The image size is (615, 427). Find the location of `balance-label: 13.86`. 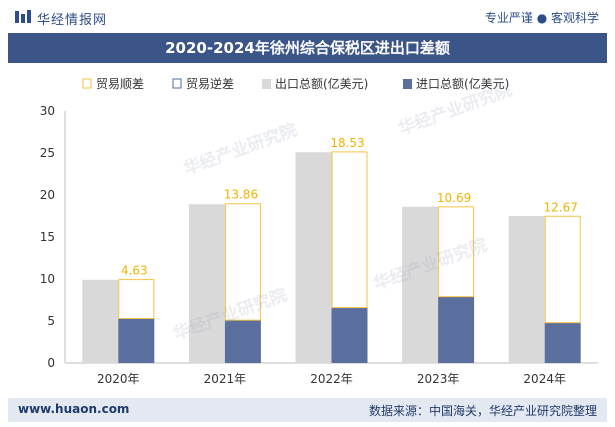

balance-label: 13.86 is located at coordinates (241, 195).